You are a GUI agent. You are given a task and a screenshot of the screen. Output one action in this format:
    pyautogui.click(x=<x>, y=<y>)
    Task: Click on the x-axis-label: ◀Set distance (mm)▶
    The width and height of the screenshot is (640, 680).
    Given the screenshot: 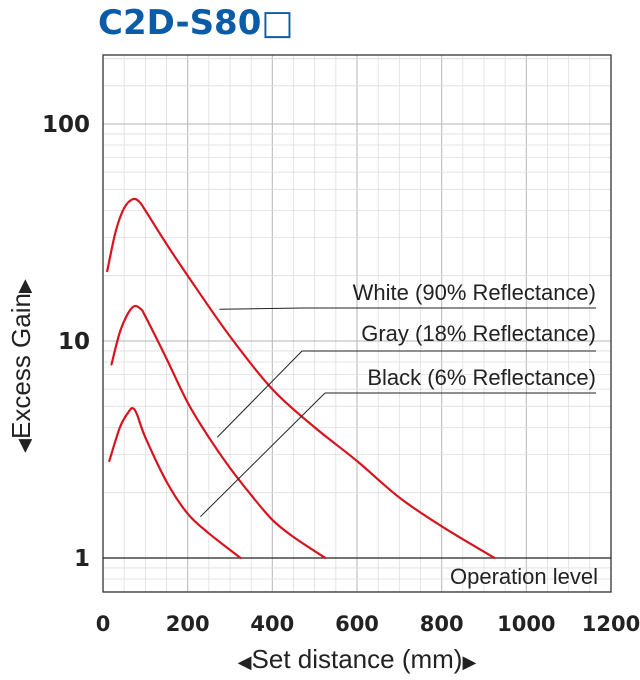 What is the action you would take?
    pyautogui.click(x=357, y=659)
    